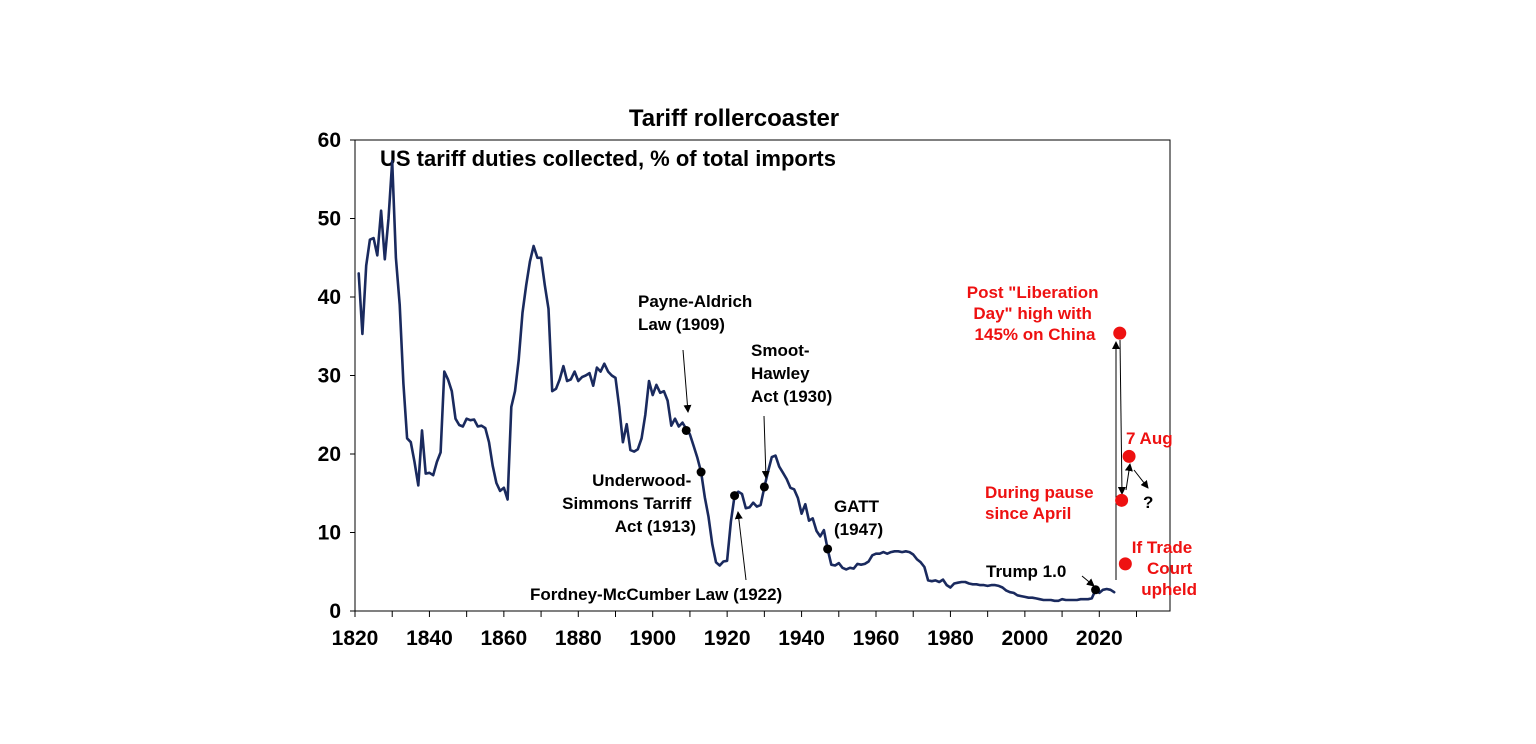 The height and width of the screenshot is (744, 1536). What do you see at coordinates (1141, 479) in the screenshot?
I see `to-question-arrow` at bounding box center [1141, 479].